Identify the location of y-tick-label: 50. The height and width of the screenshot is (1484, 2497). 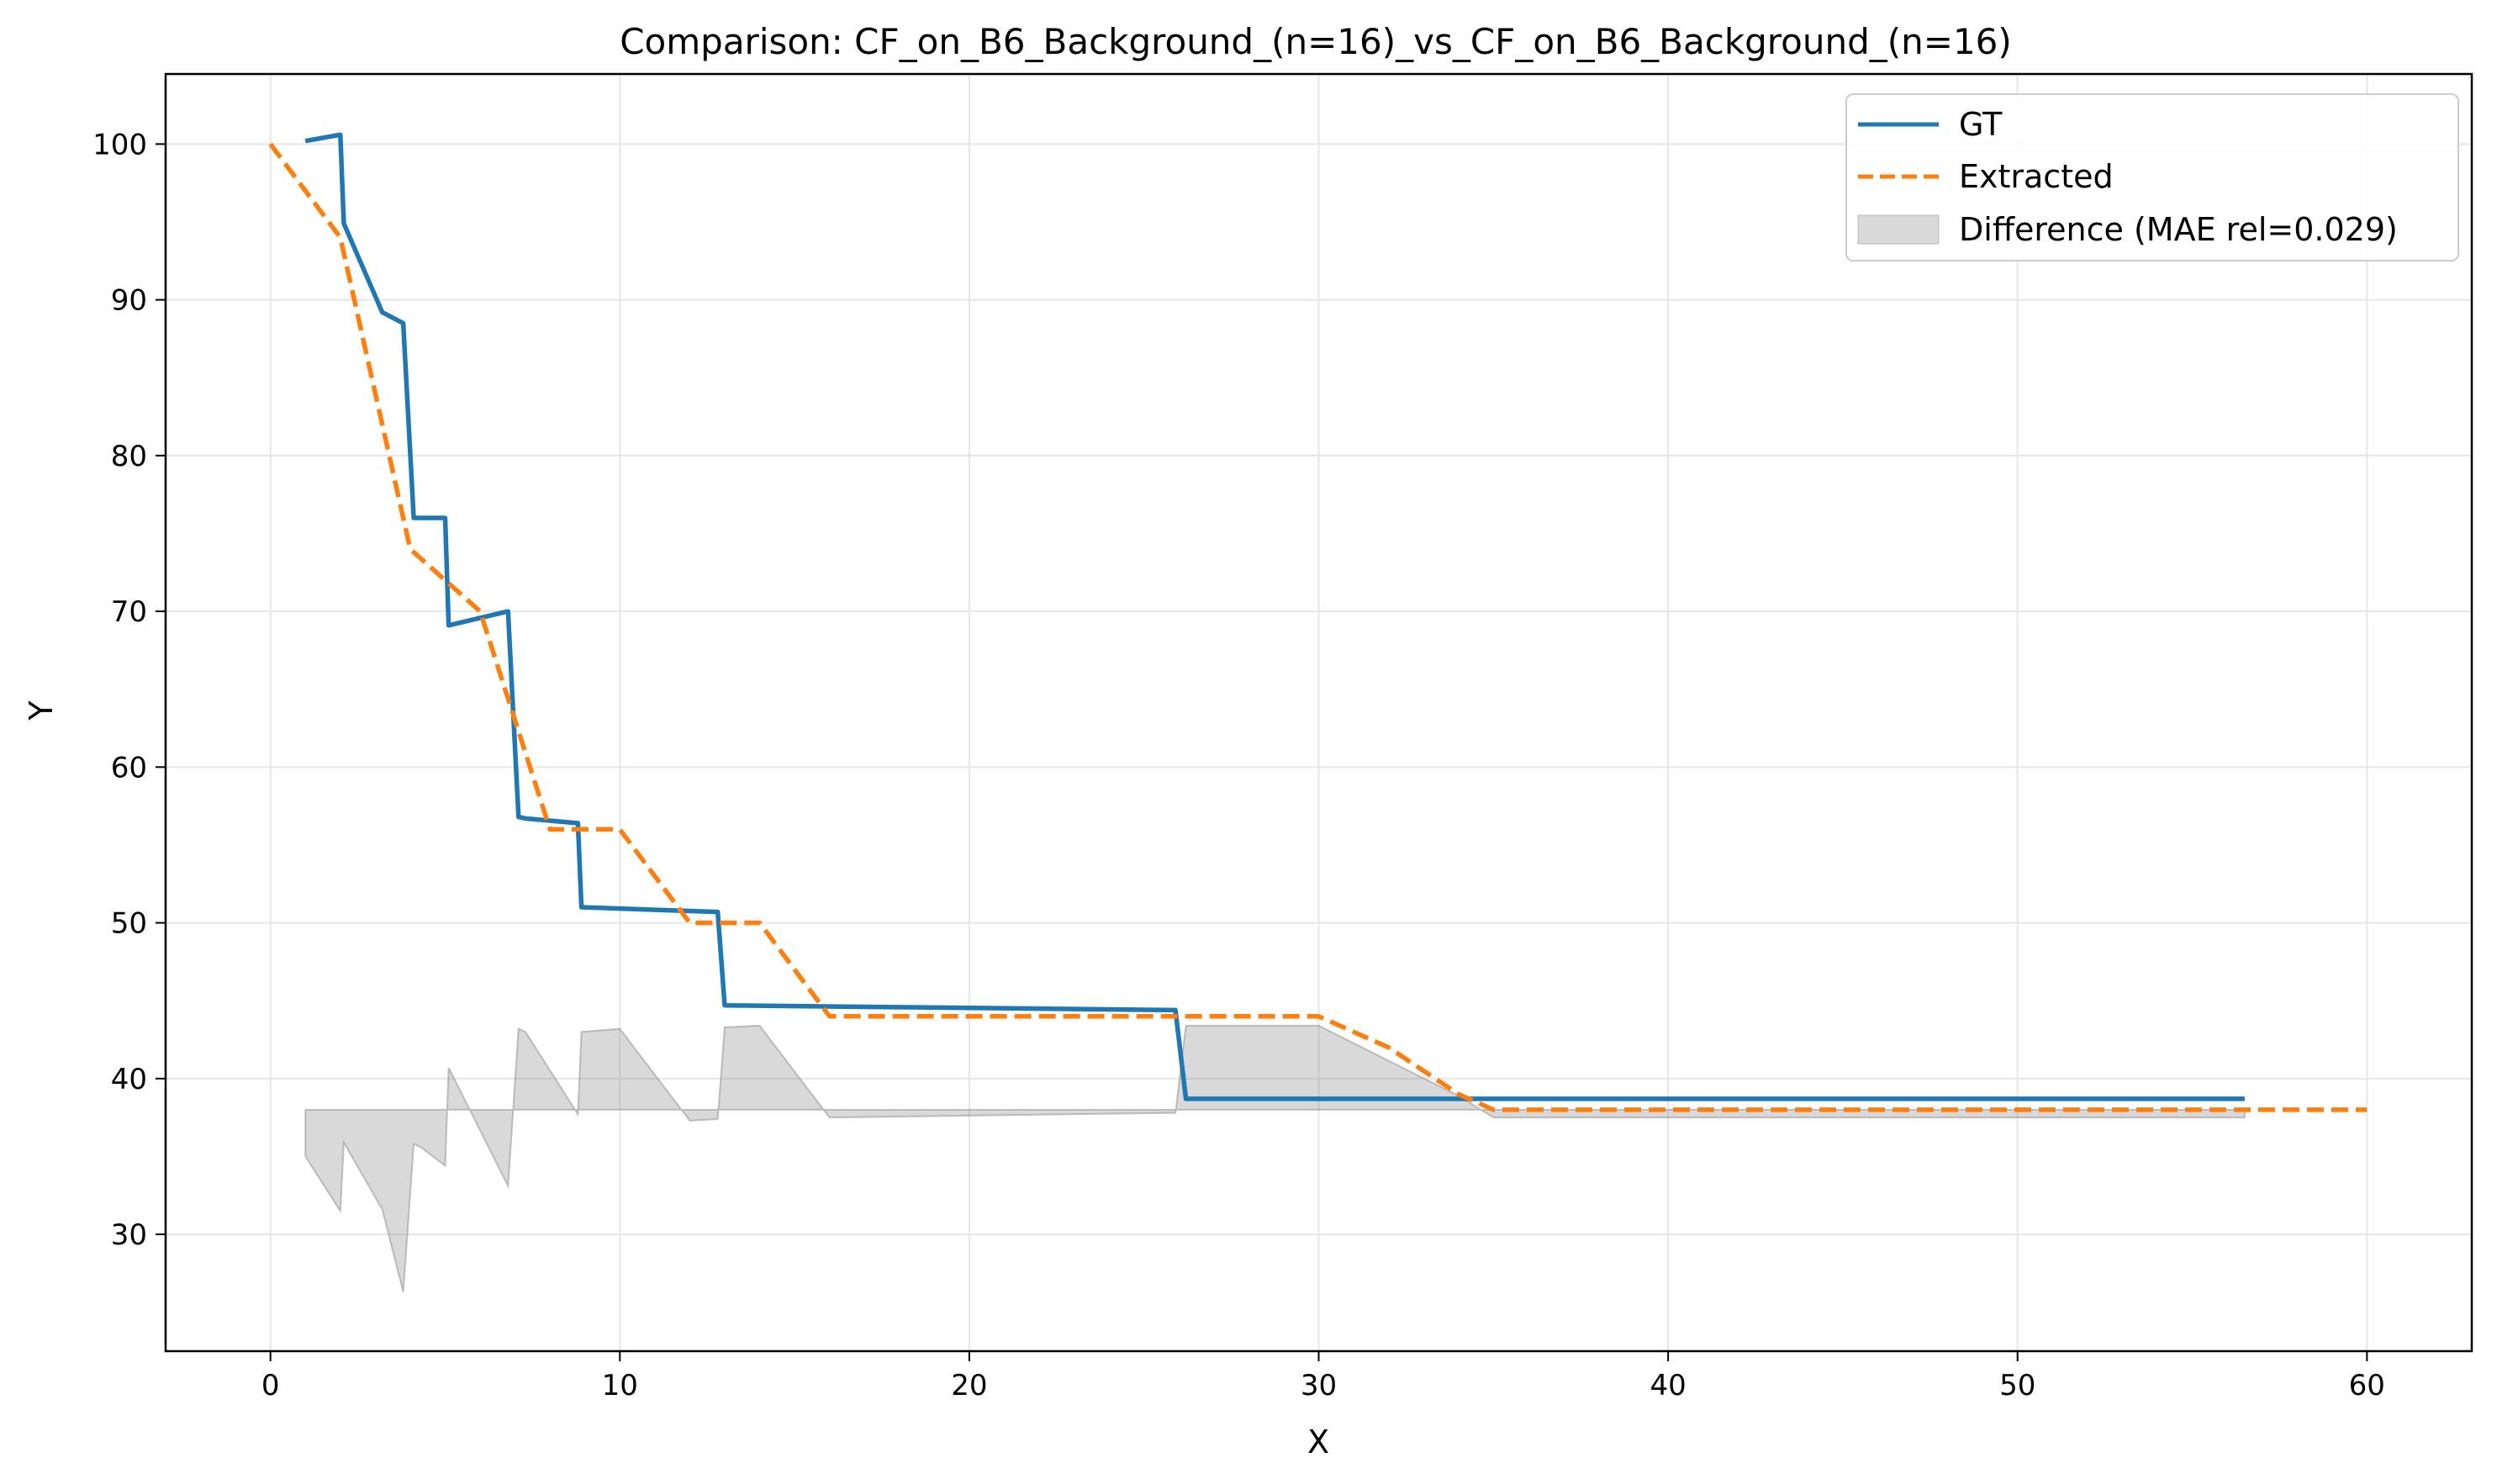
(129, 924).